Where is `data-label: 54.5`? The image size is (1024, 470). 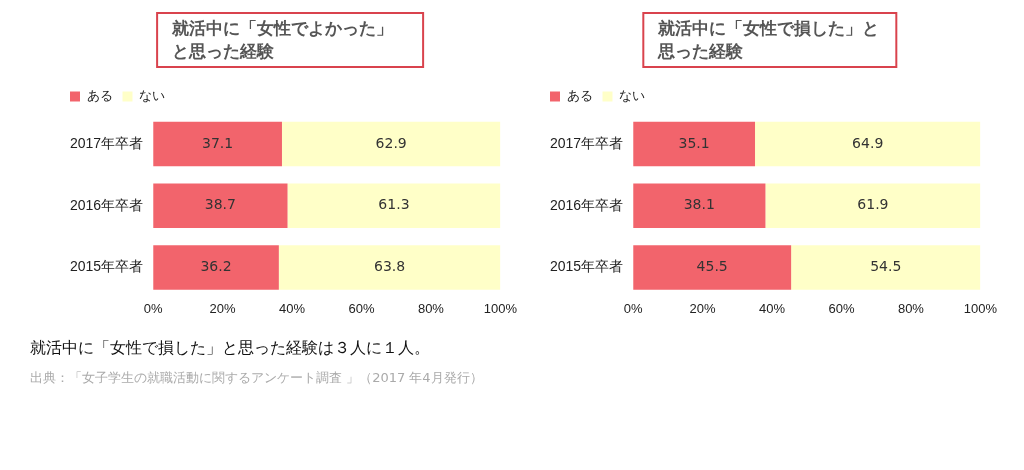 data-label: 54.5 is located at coordinates (886, 266).